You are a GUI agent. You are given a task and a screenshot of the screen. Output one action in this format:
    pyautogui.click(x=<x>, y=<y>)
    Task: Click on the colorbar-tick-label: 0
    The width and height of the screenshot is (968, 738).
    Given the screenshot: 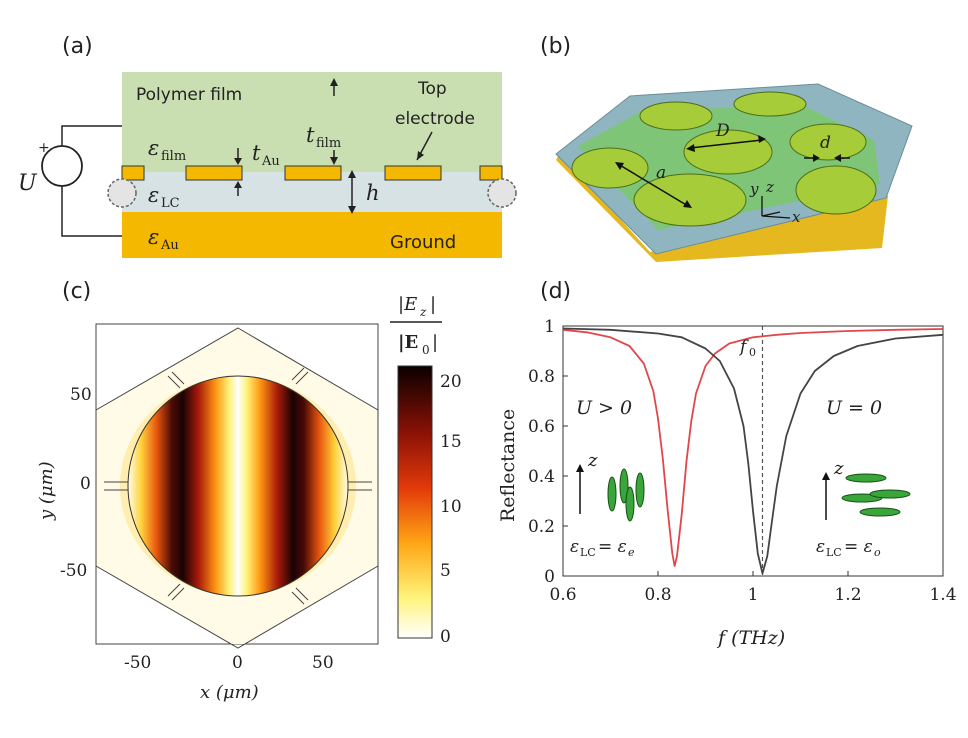 What is the action you would take?
    pyautogui.click(x=445, y=637)
    